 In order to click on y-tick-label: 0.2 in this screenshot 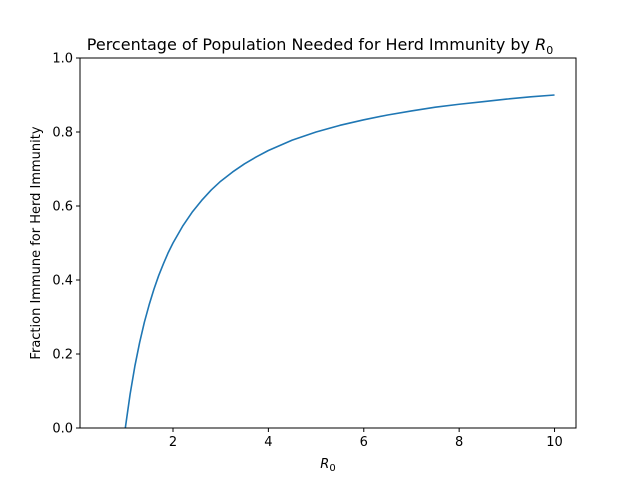, I will do `click(62, 355)`.